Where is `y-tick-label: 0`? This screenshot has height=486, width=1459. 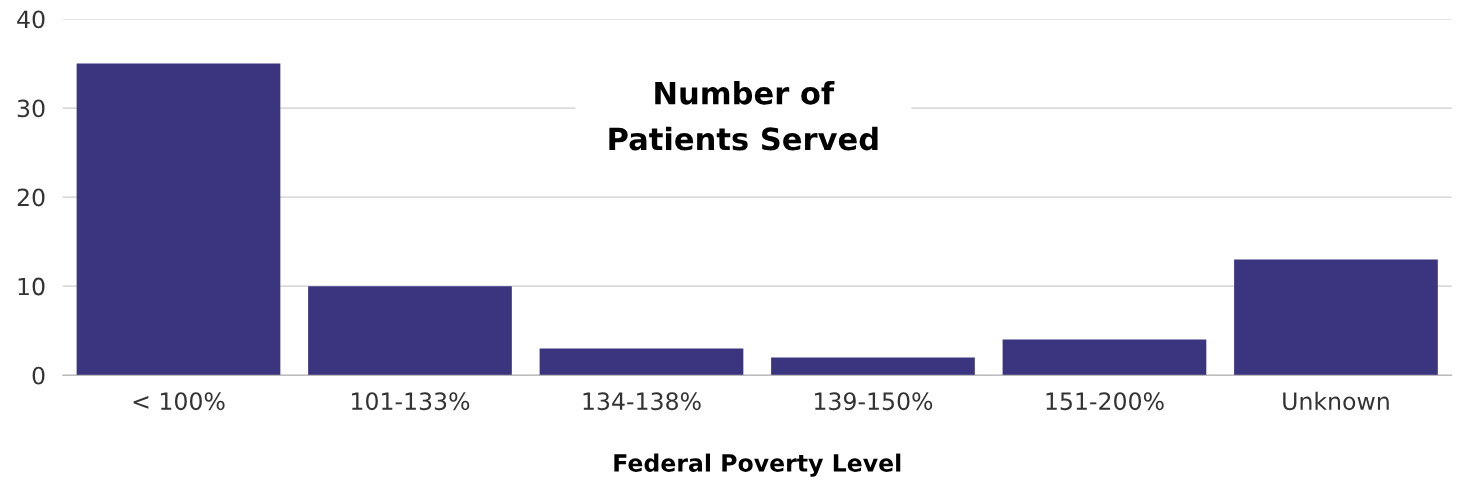
y-tick-label: 0 is located at coordinates (38, 375).